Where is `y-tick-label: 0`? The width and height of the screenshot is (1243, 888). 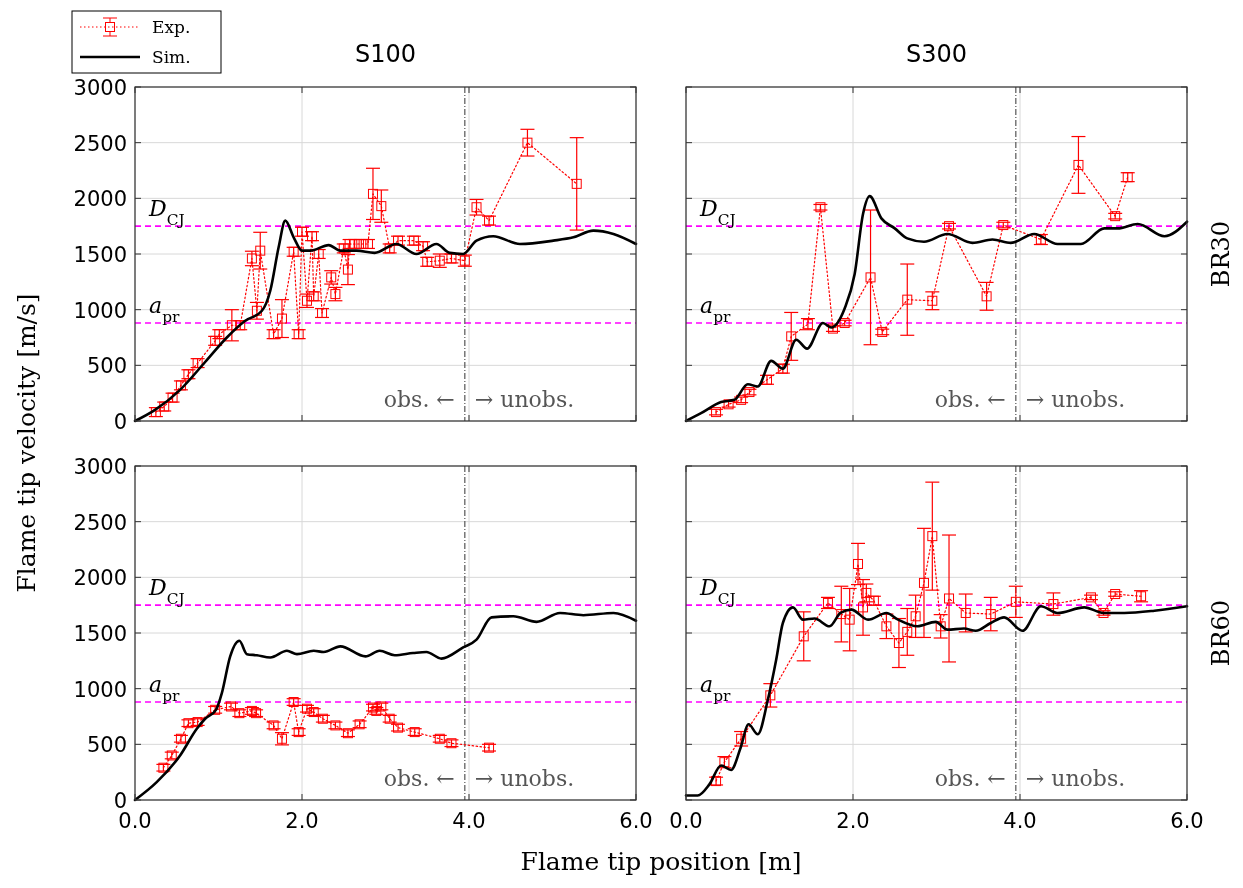
y-tick-label: 0 is located at coordinates (120, 422).